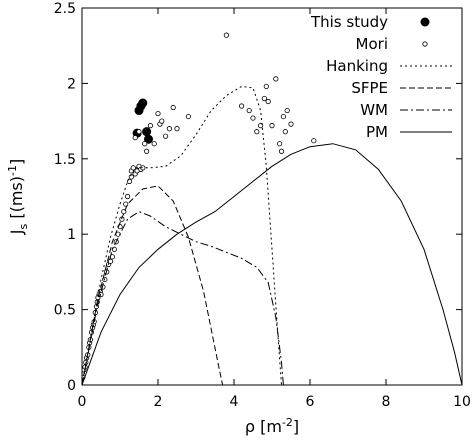  I want to click on x-tick-label: 8, so click(386, 402).